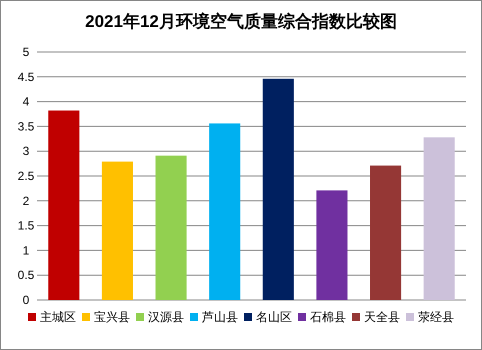 This screenshot has height=350, width=482. What do you see at coordinates (26, 201) in the screenshot?
I see `y-tick-label: 2` at bounding box center [26, 201].